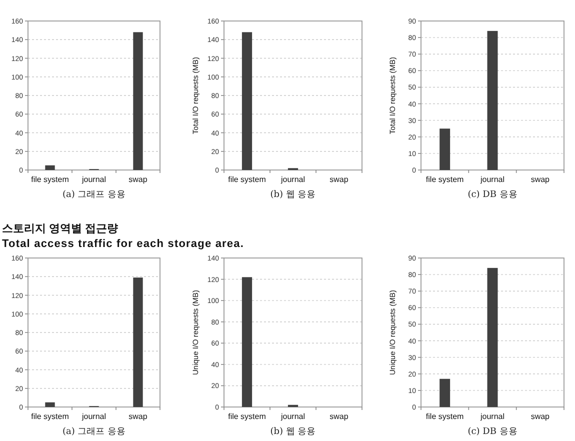 Image resolution: width=575 pixels, height=441 pixels. What do you see at coordinates (123, 244) in the screenshot?
I see `chart-subtitle: Total access traffic for each storage area.` at bounding box center [123, 244].